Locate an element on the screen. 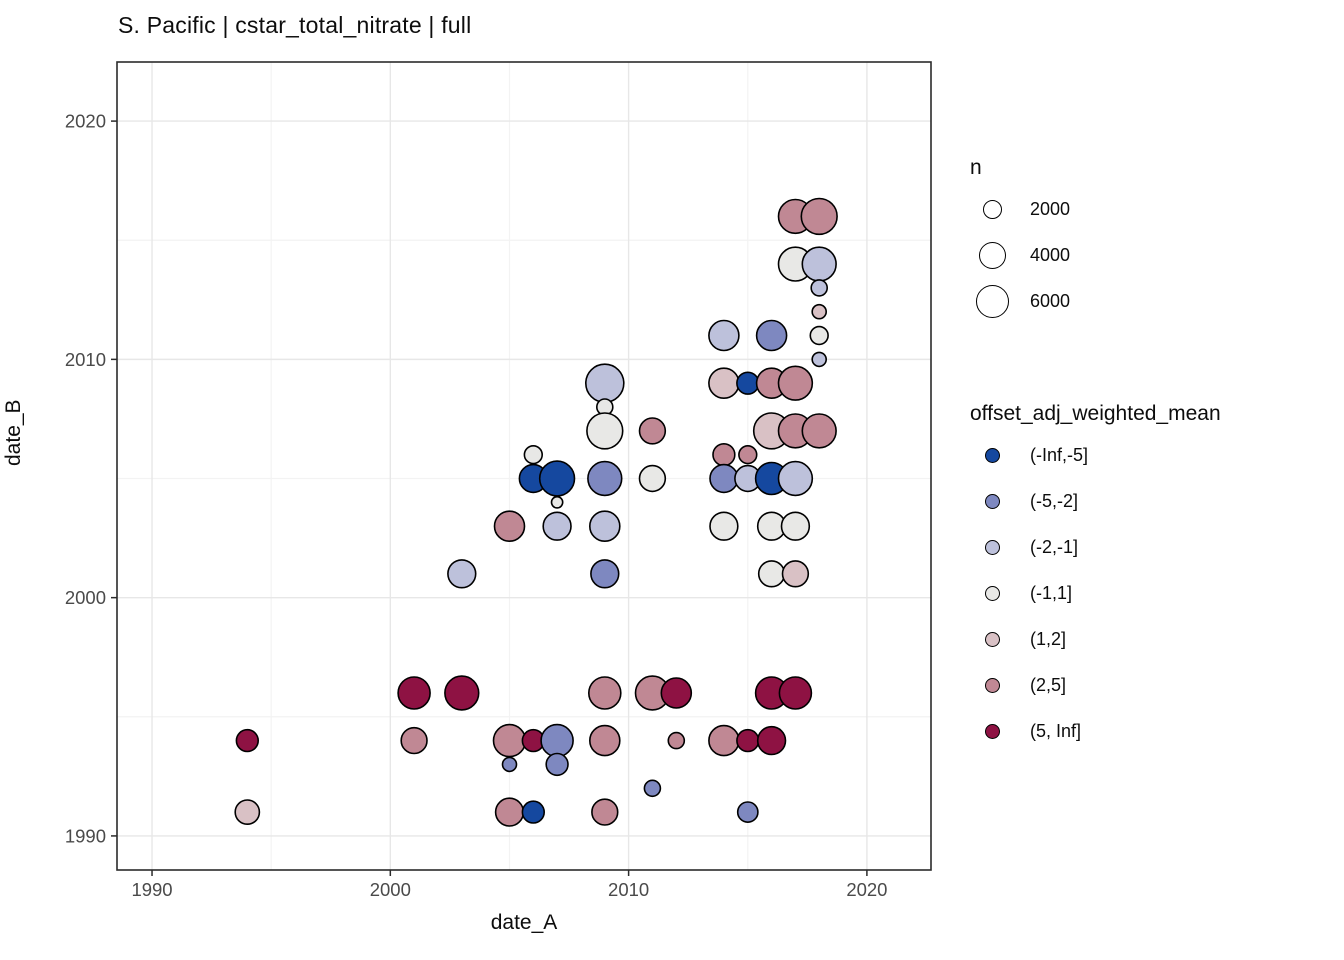  size-legend-item: 2000 is located at coordinates (1151, 209).